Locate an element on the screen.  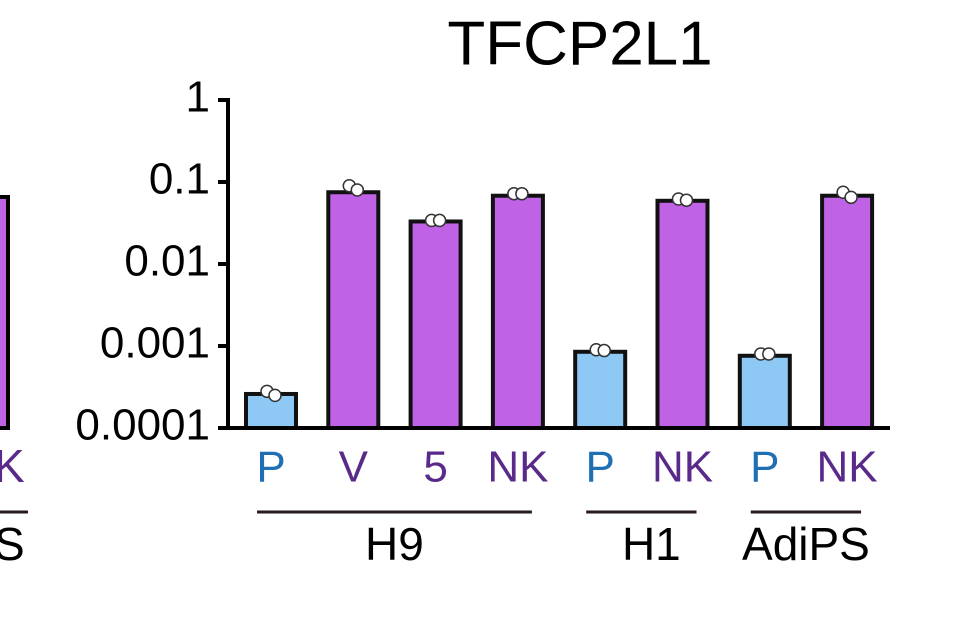
group-label: AdiPS is located at coordinates (806, 544).